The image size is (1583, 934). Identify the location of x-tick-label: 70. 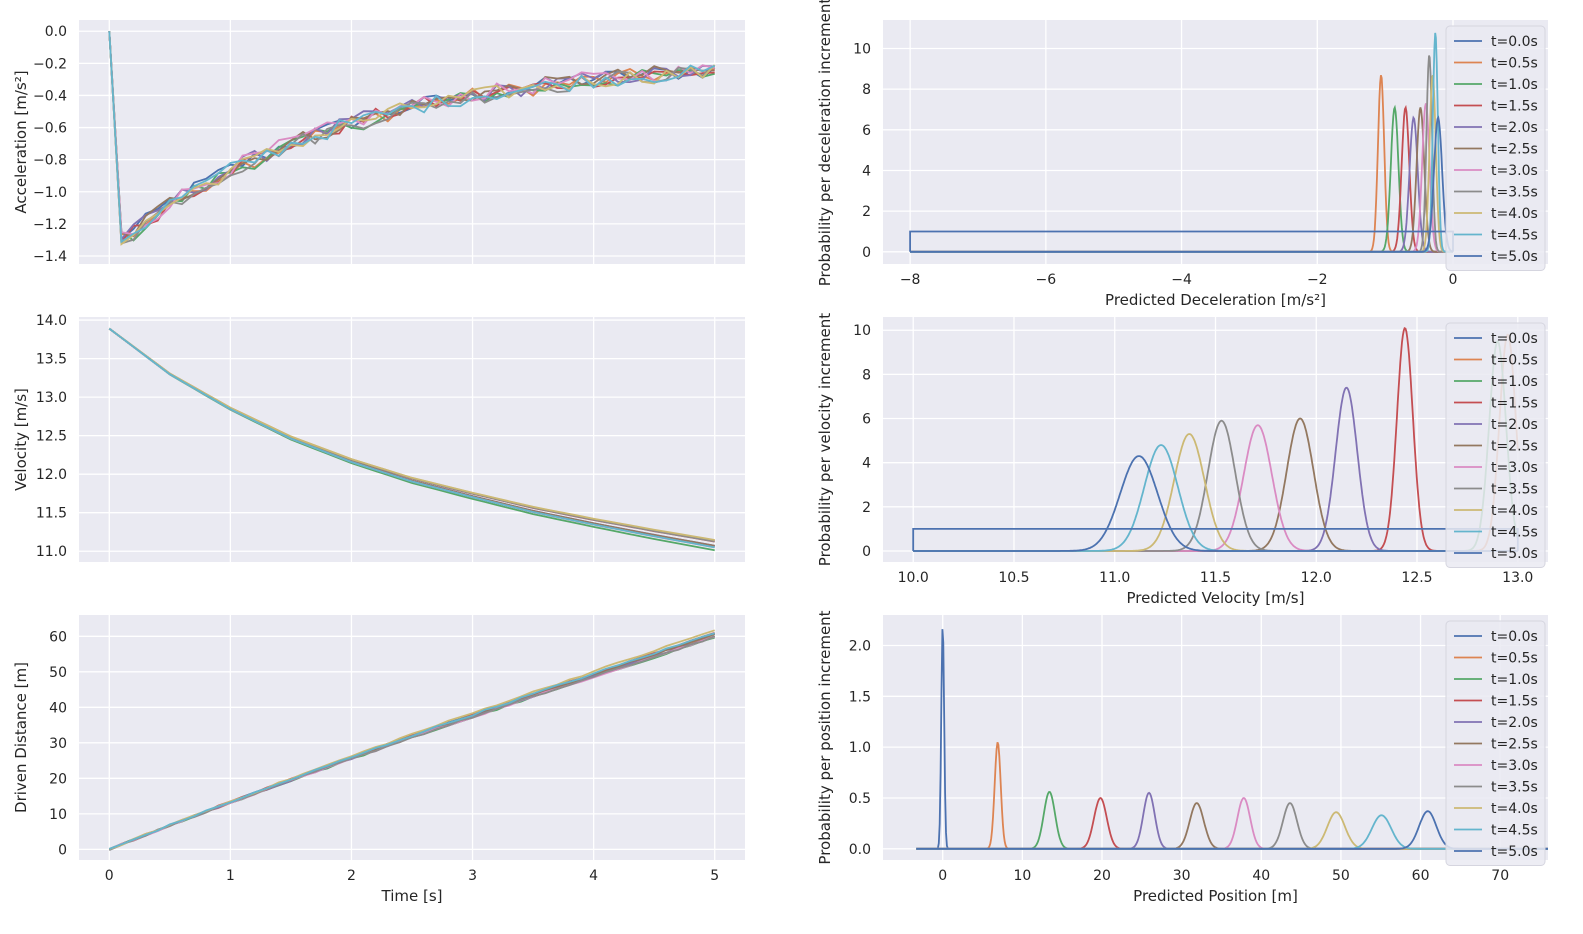
(1500, 876).